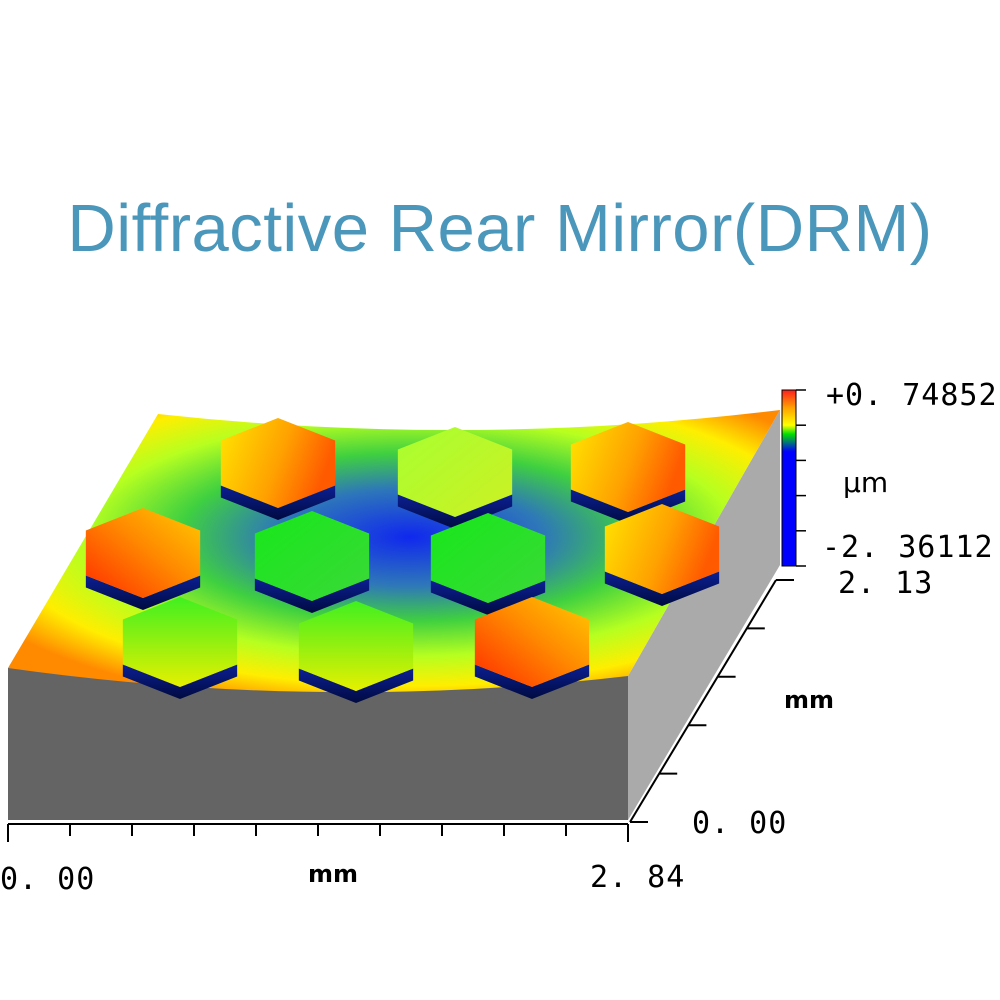 The width and height of the screenshot is (1000, 1000). What do you see at coordinates (809, 700) in the screenshot?
I see `y-axis-unit-label: mm` at bounding box center [809, 700].